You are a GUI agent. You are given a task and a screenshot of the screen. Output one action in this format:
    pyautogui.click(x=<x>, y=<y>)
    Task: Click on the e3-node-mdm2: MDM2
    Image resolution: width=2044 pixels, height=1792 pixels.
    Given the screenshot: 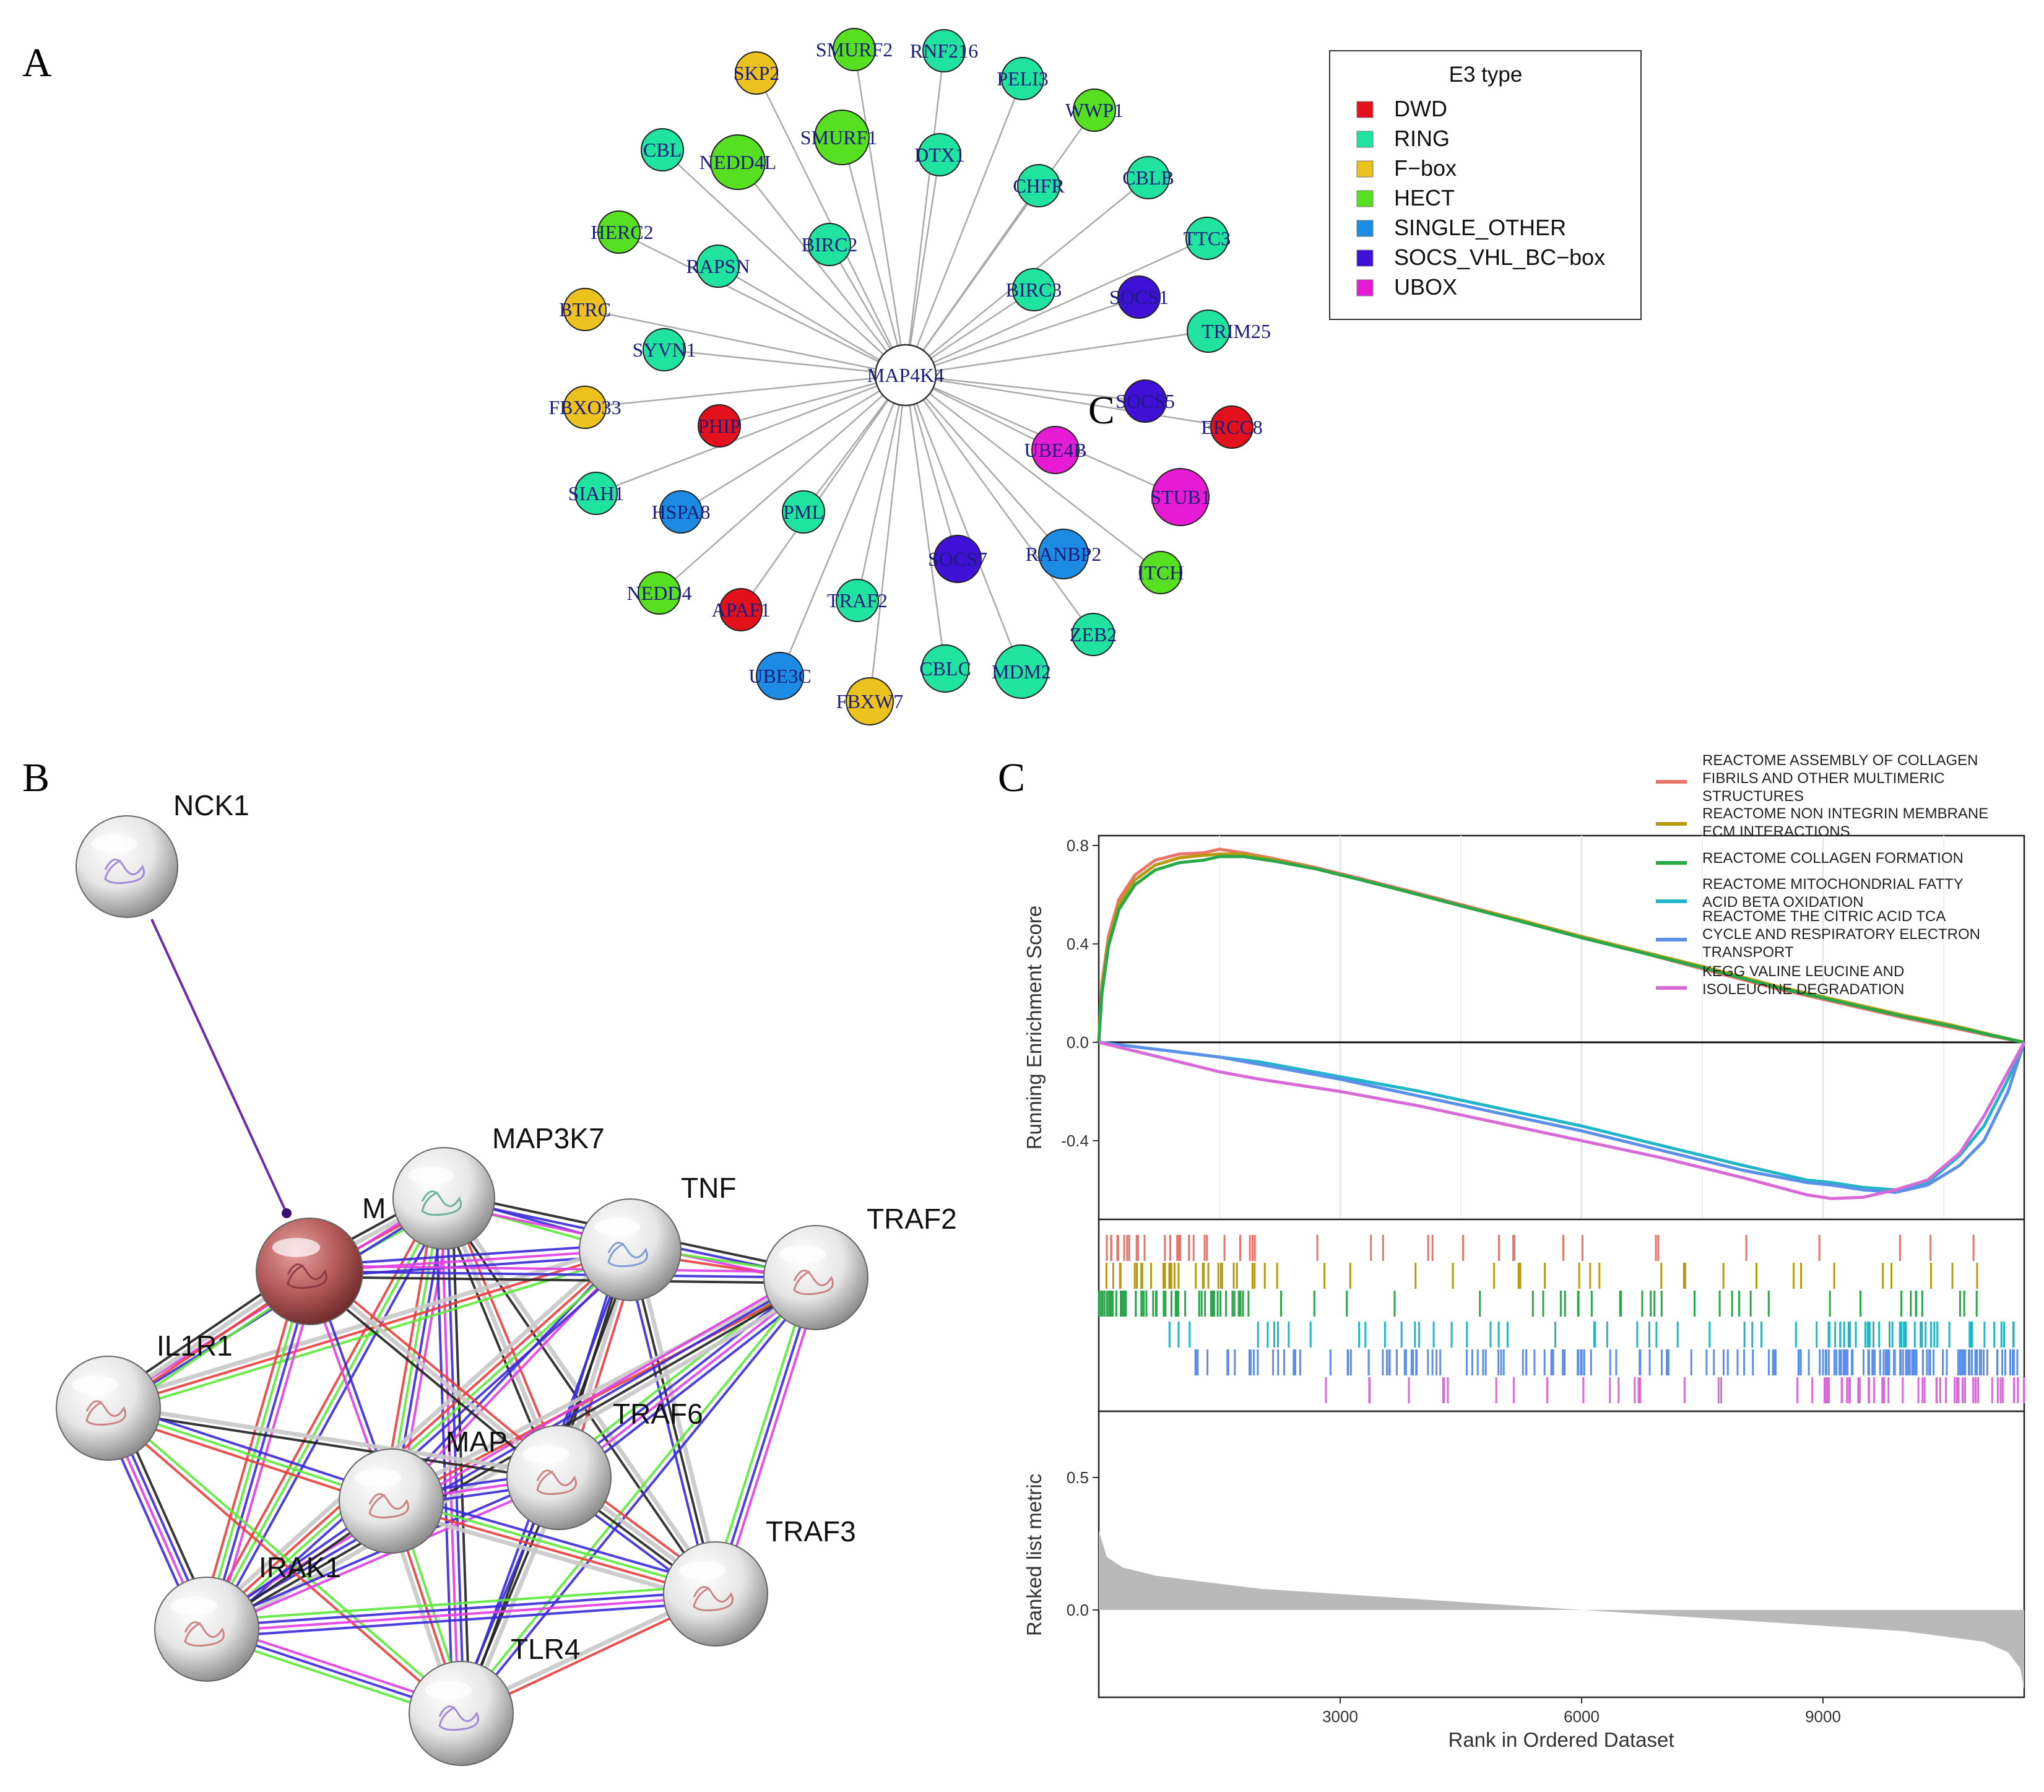 What is the action you would take?
    pyautogui.click(x=1021, y=671)
    